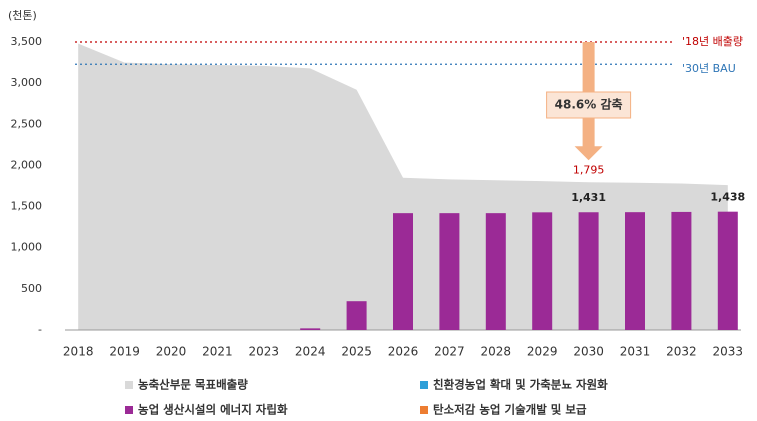 This screenshot has height=421, width=757. I want to click on x-tick-label: 2024, so click(310, 352).